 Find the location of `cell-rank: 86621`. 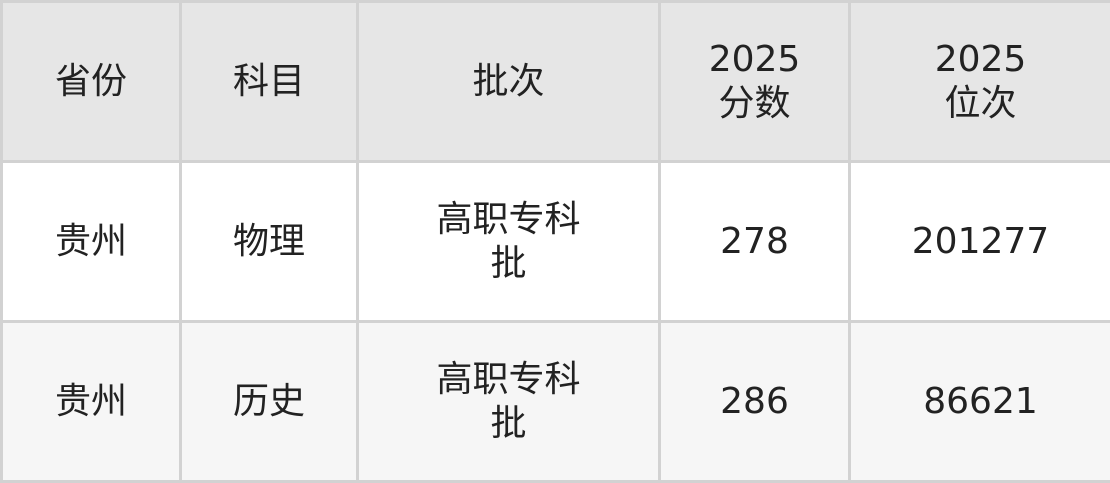

cell-rank: 86621 is located at coordinates (980, 402).